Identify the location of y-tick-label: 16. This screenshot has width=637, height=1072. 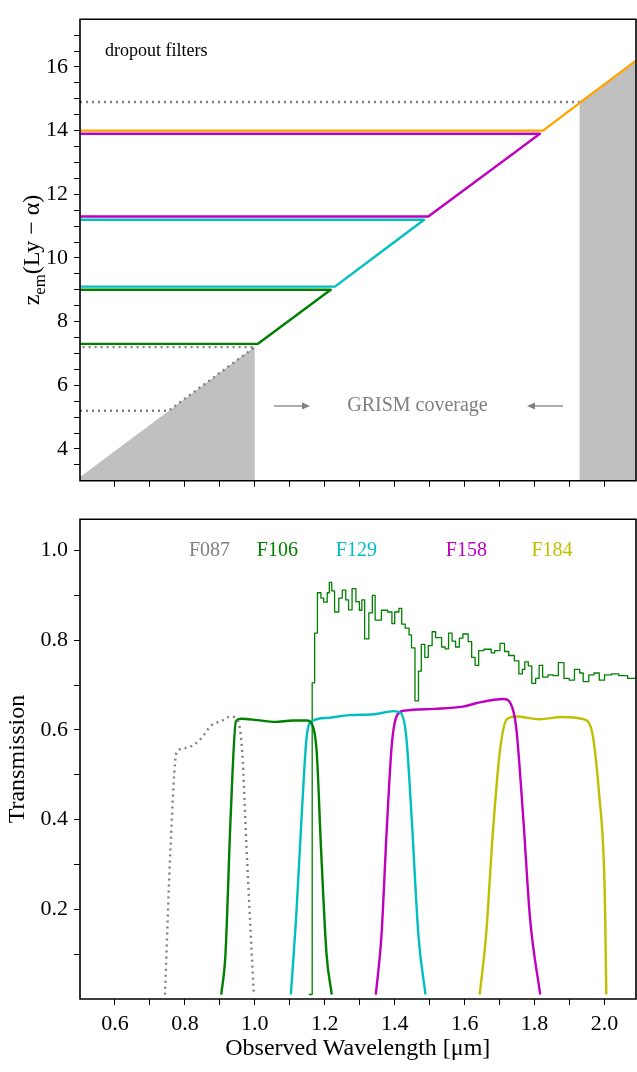
(57, 65).